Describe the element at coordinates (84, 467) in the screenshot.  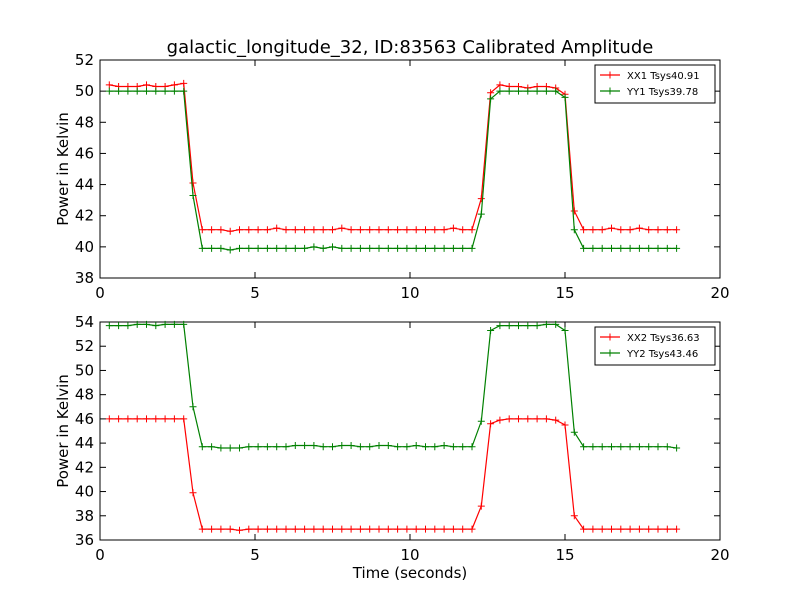
I see `y-tick-label: 42` at that location.